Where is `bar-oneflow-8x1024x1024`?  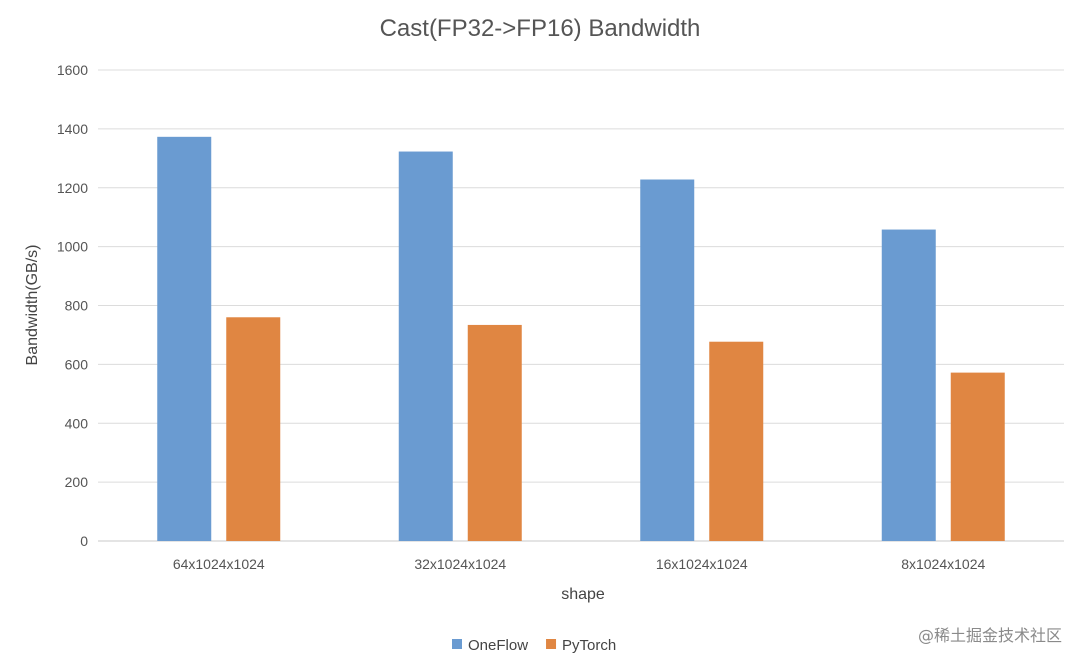
bar-oneflow-8x1024x1024 is located at coordinates (908, 385).